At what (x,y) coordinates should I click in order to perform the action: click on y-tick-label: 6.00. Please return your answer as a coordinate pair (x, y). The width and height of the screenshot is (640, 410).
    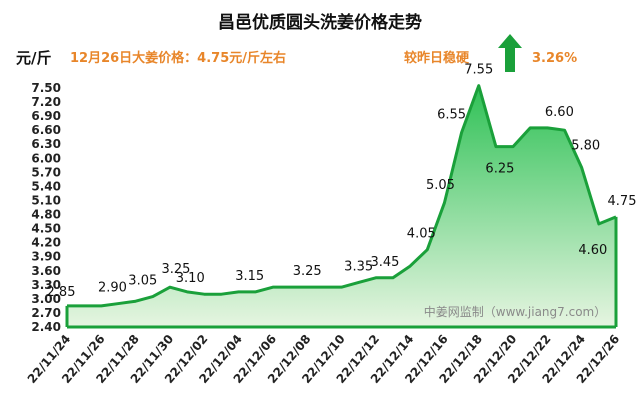
    Looking at the image, I should click on (46, 158).